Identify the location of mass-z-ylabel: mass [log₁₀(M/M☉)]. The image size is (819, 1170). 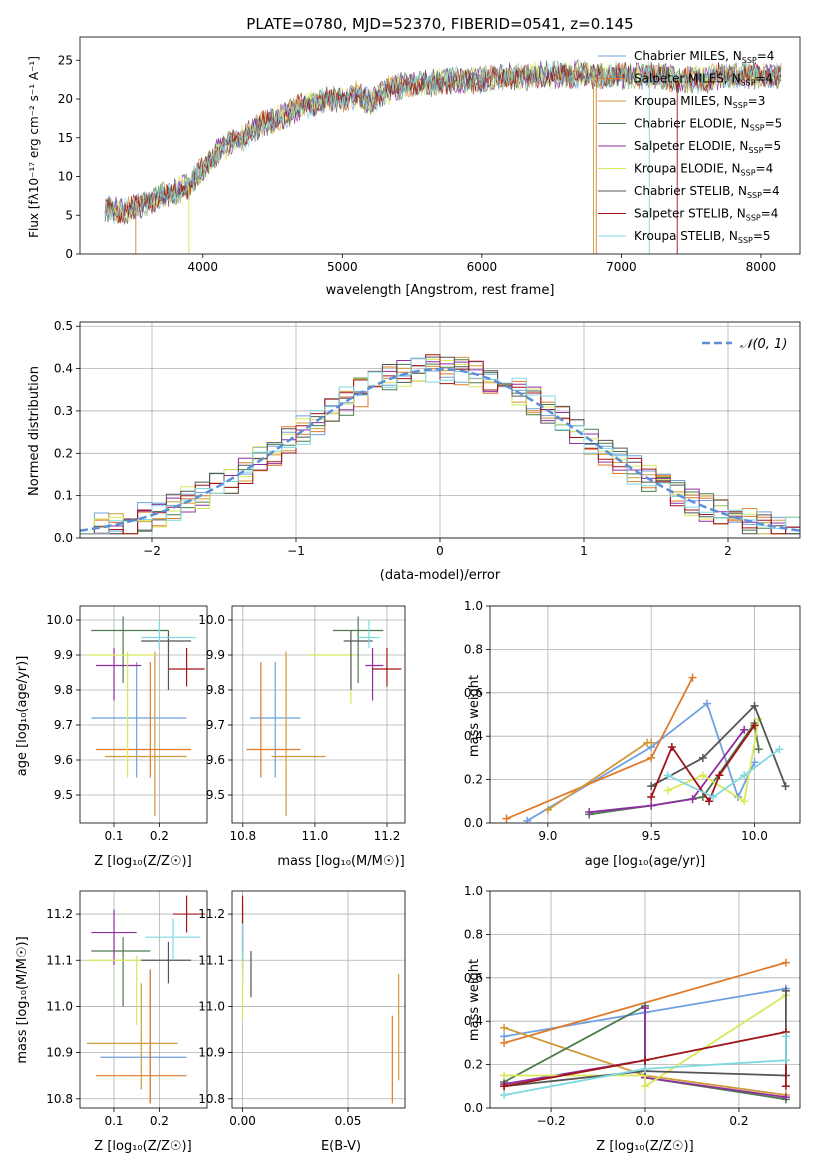
(22, 999).